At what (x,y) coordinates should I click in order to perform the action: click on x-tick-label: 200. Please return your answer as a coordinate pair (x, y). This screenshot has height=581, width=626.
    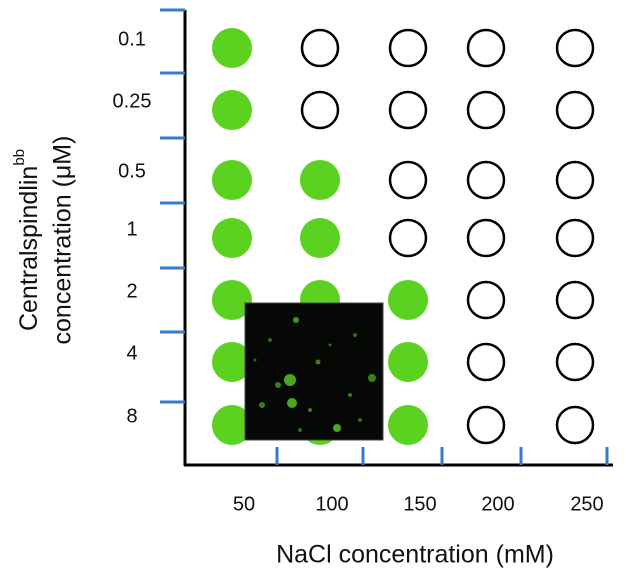
    Looking at the image, I should click on (497, 504).